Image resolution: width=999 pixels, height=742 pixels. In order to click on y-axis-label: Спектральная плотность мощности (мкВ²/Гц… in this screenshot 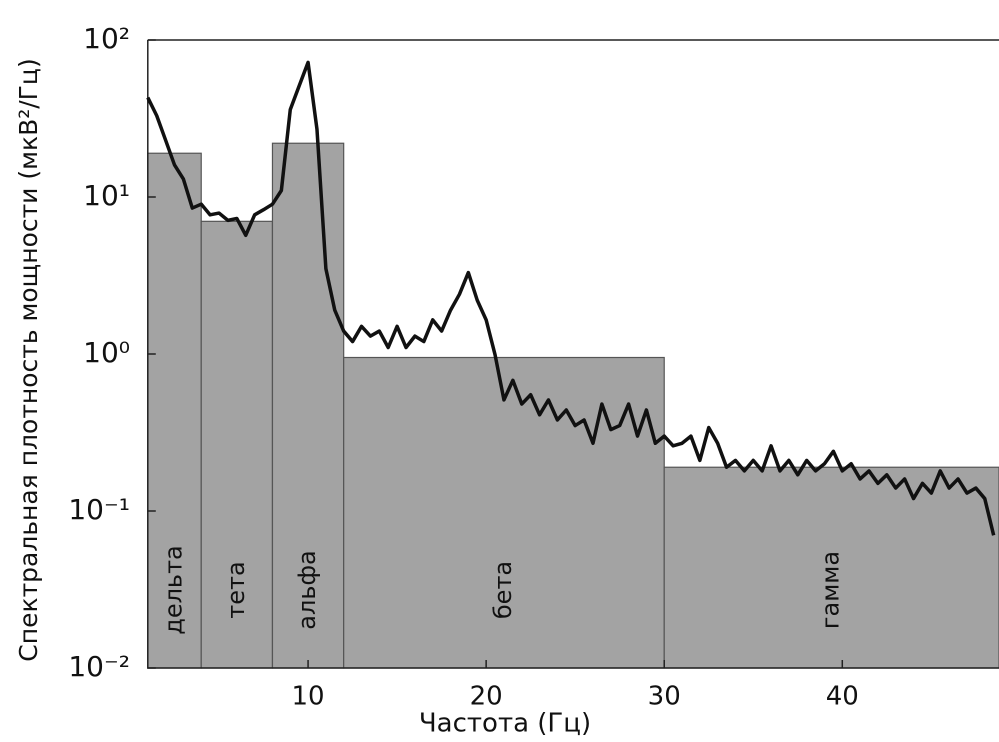, I will do `click(28, 359)`.